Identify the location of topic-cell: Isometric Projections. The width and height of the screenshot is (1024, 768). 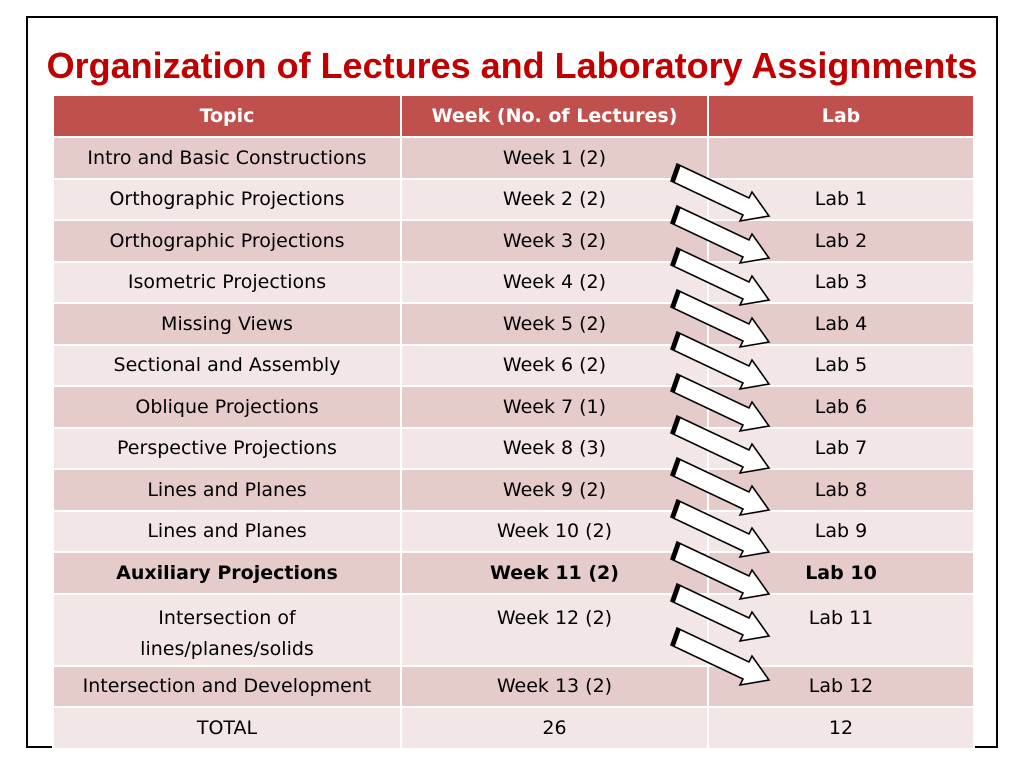
(227, 282).